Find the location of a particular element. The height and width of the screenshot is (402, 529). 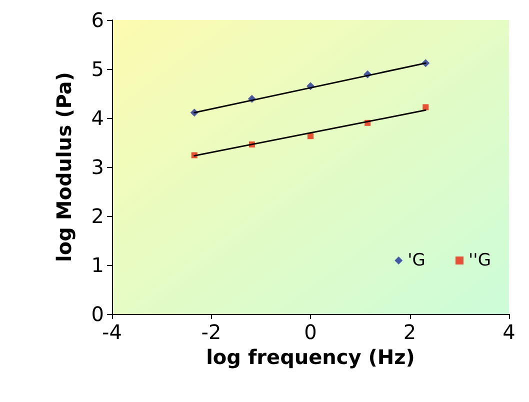

legend-label: 'G is located at coordinates (417, 260).